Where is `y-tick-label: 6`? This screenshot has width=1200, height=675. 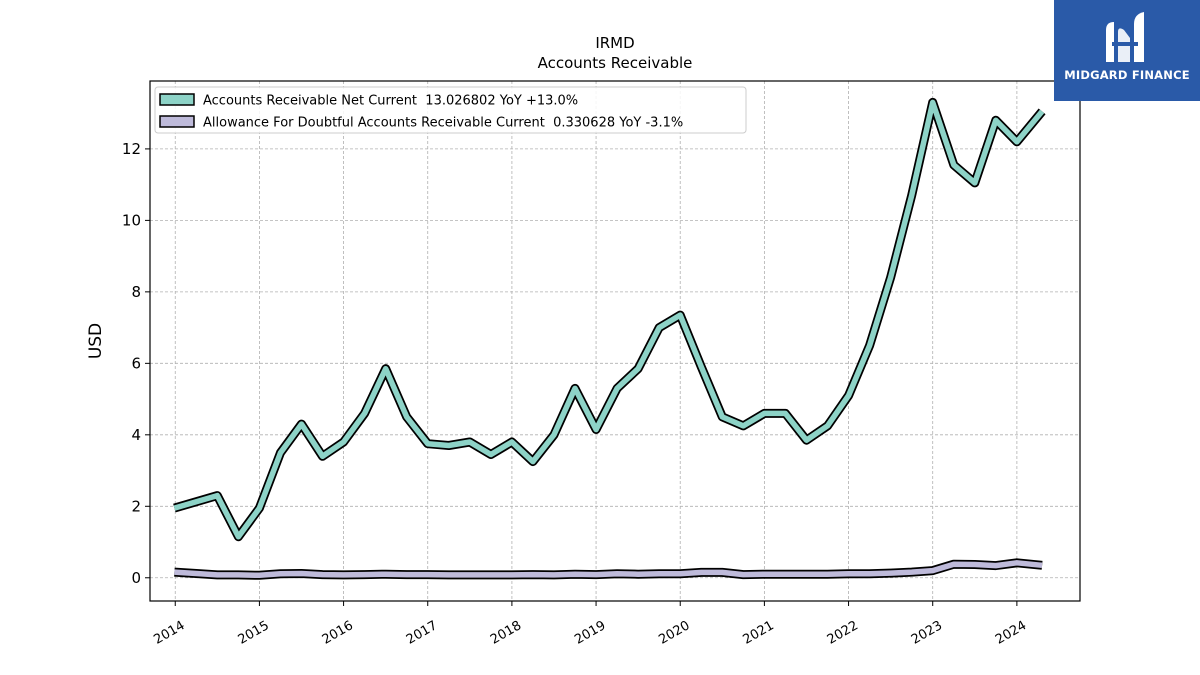 y-tick-label: 6 is located at coordinates (136, 363).